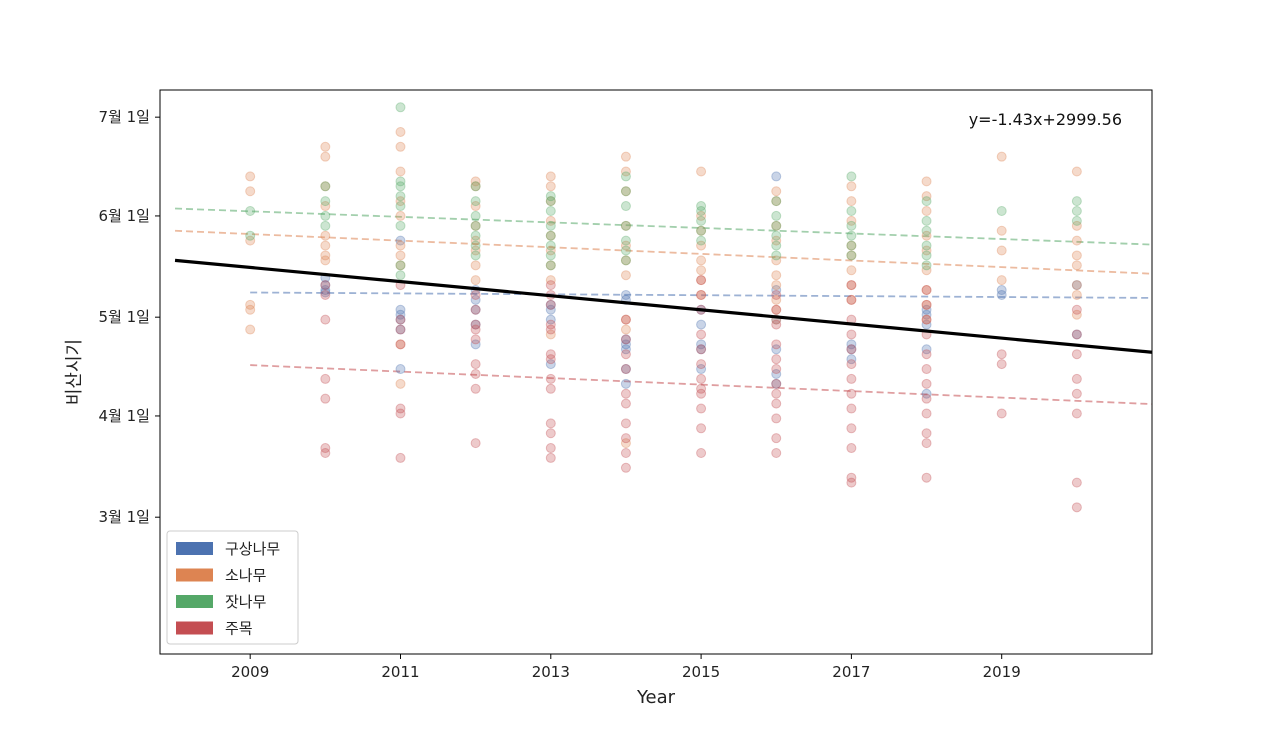  Describe the element at coordinates (246, 602) in the screenshot. I see `legend-label: 잣나무` at that location.